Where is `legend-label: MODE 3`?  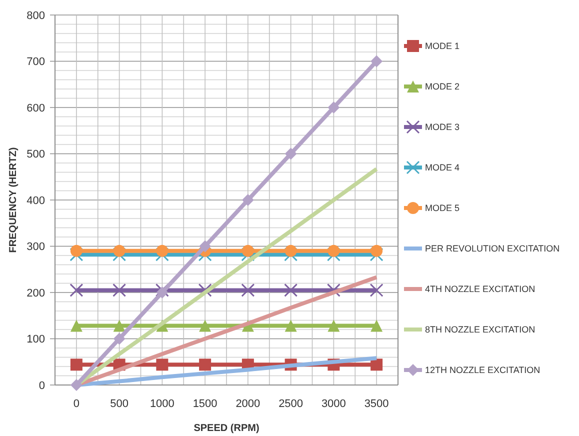
legend-label: MODE 3 is located at coordinates (442, 127).